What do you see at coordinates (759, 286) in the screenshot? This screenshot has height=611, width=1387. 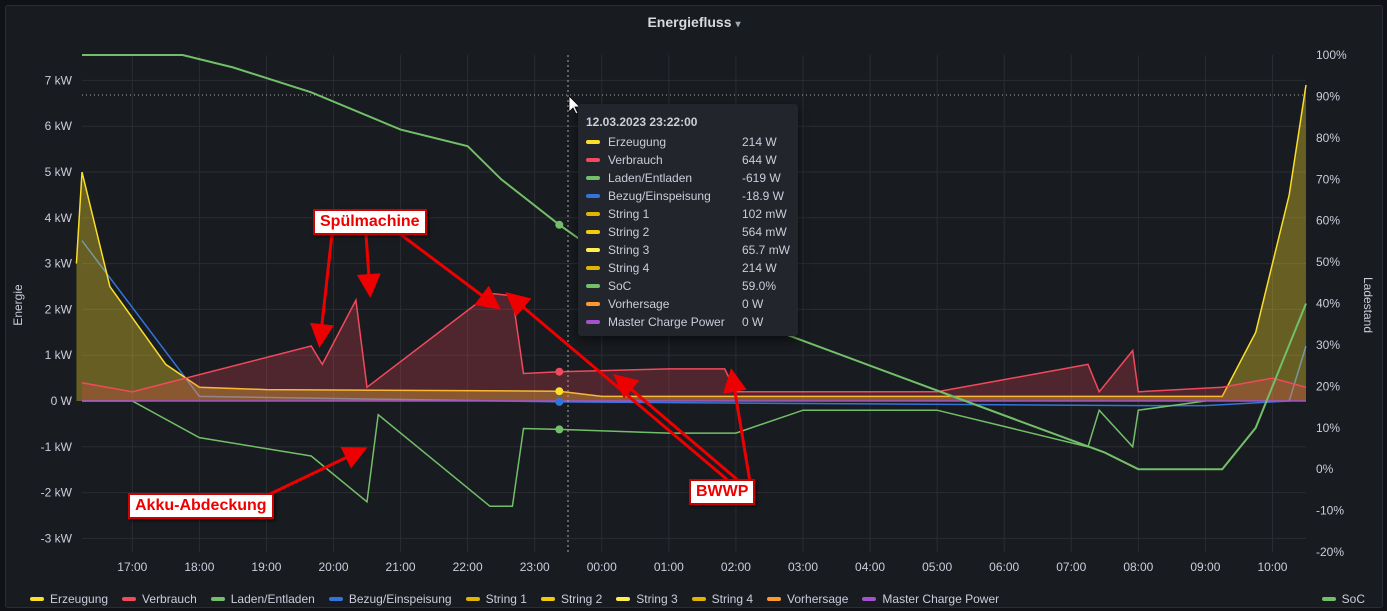 I see `tooltip-series-value: 59.0%` at bounding box center [759, 286].